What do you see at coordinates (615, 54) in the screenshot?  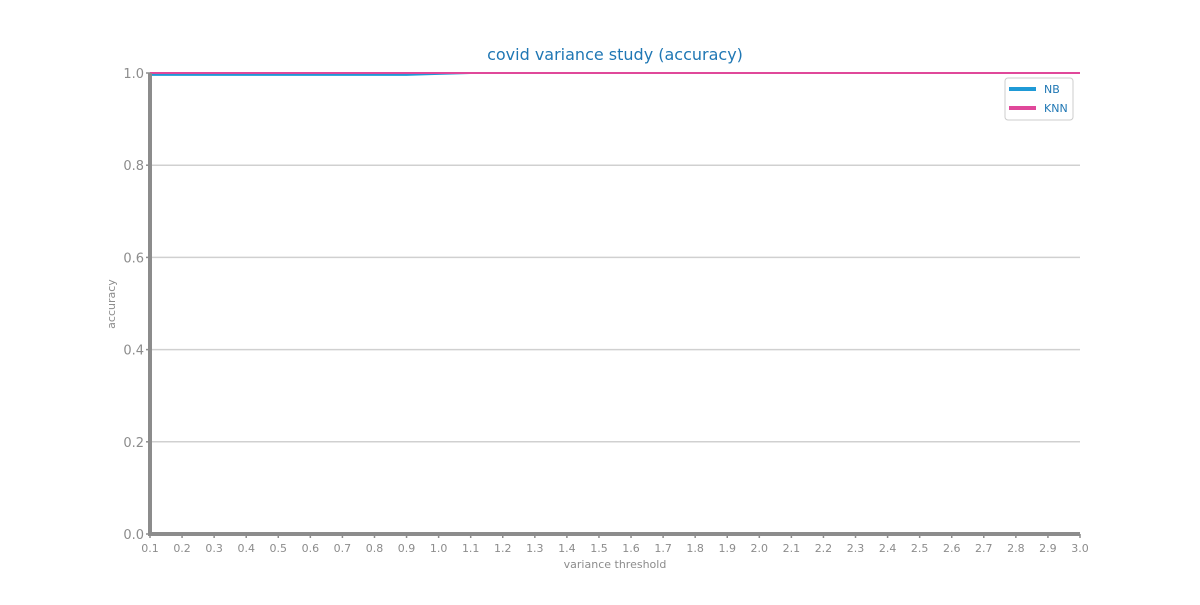 I see `chart-title: covid variance study (accuracy)` at bounding box center [615, 54].